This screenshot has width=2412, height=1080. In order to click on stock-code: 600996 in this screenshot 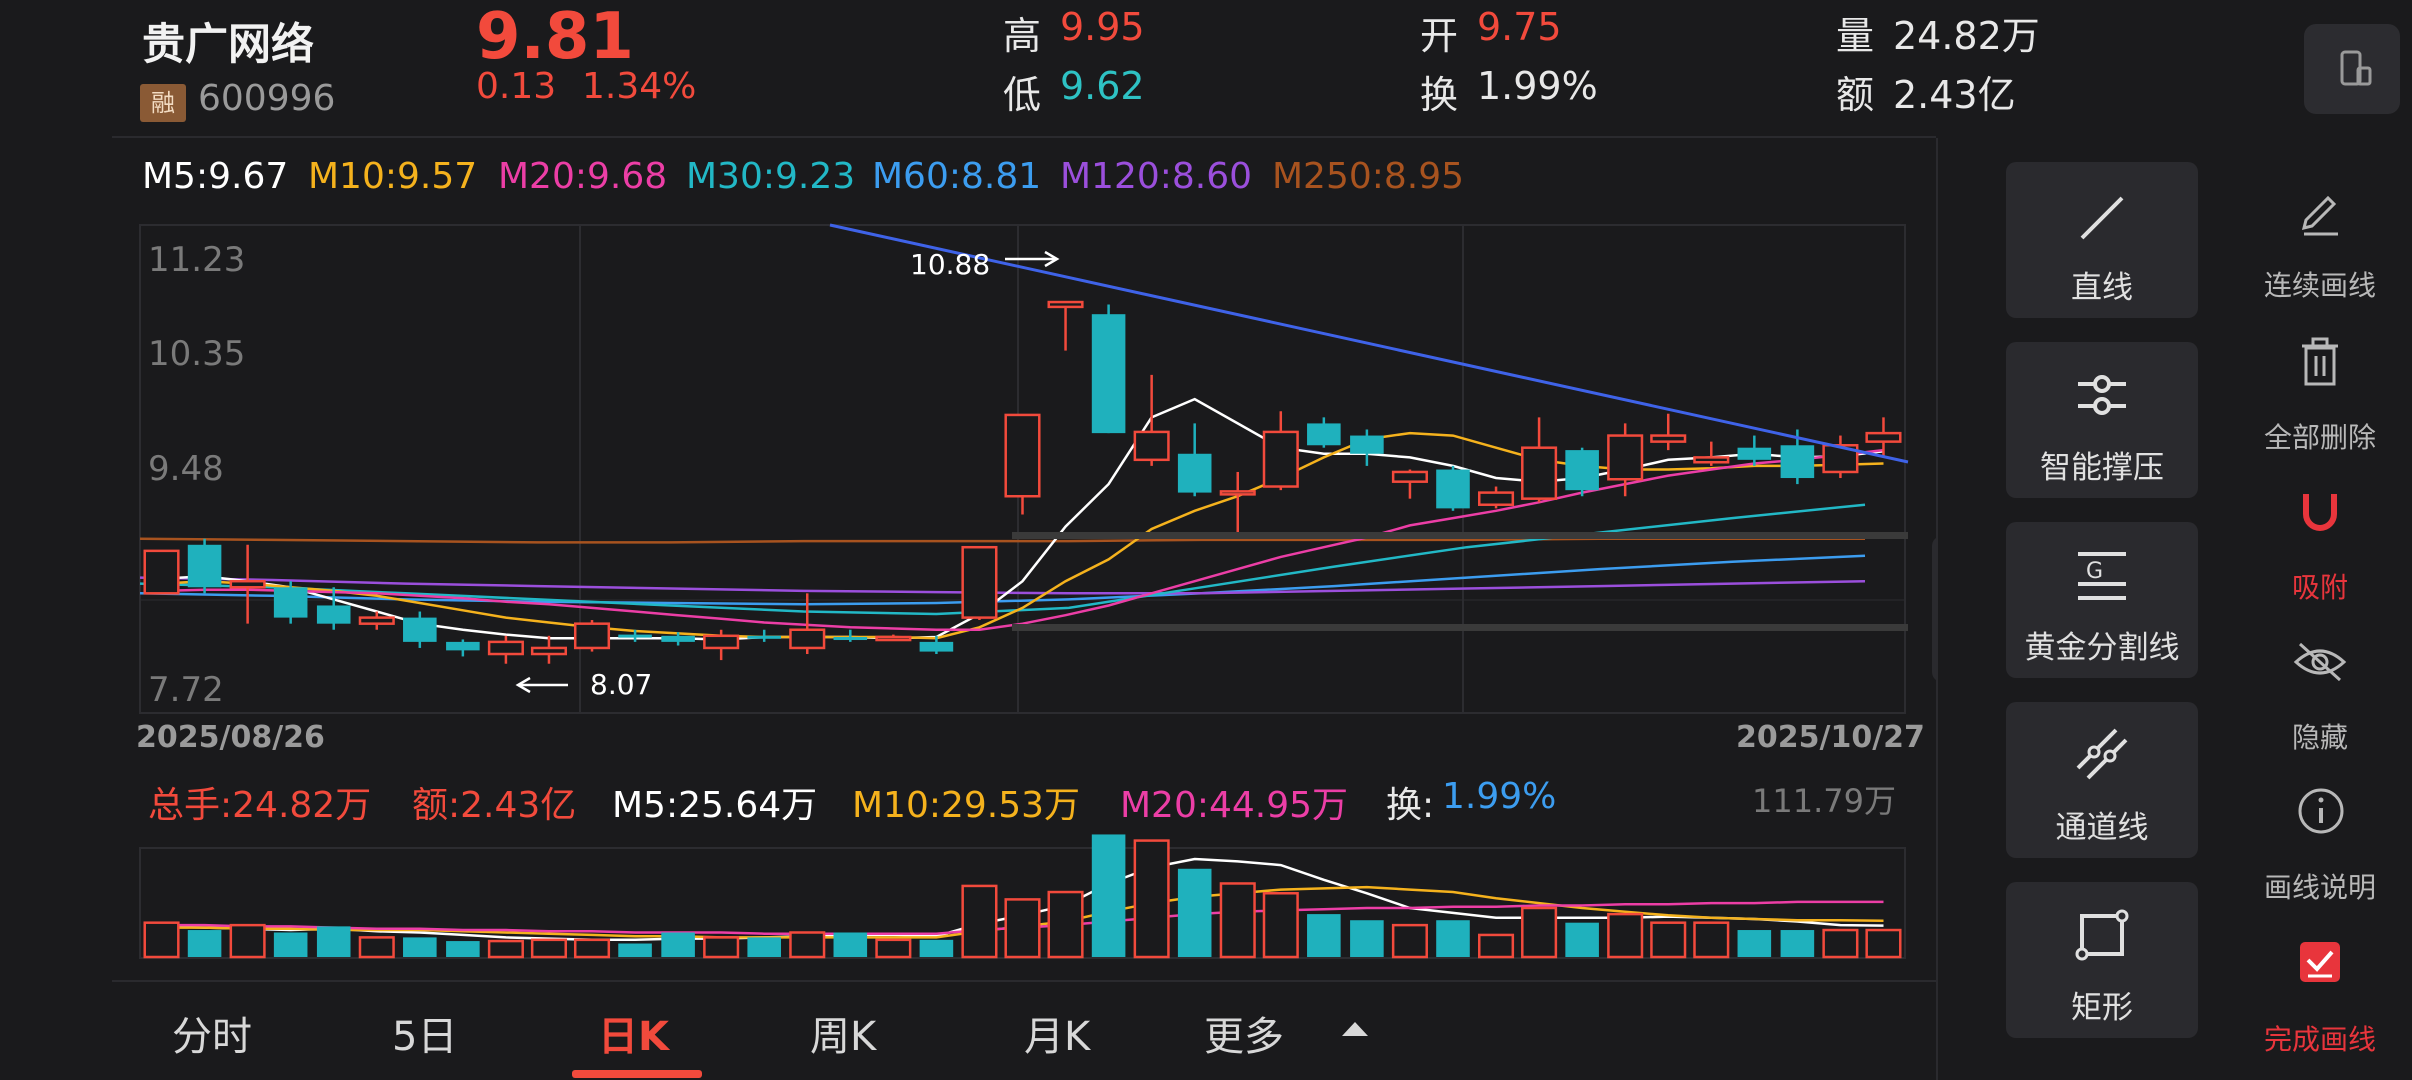, I will do `click(267, 98)`.